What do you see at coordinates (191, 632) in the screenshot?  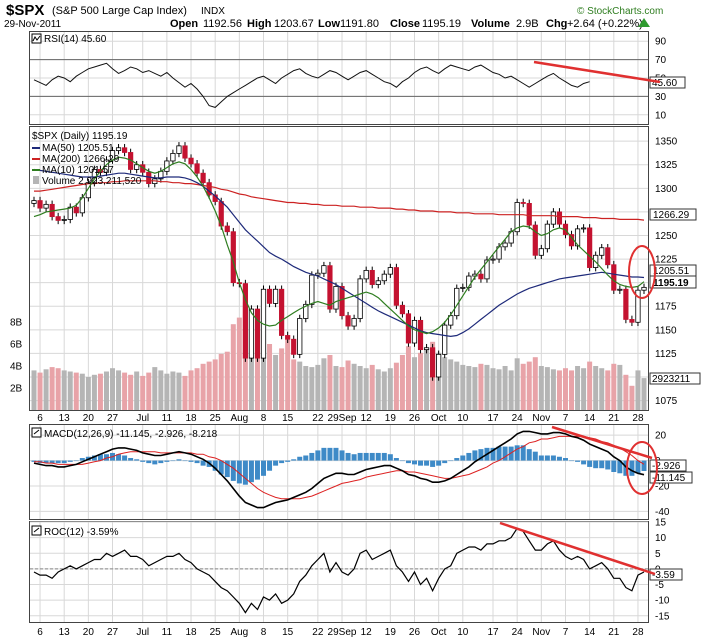 I see `x-tick-roc-6: 18` at bounding box center [191, 632].